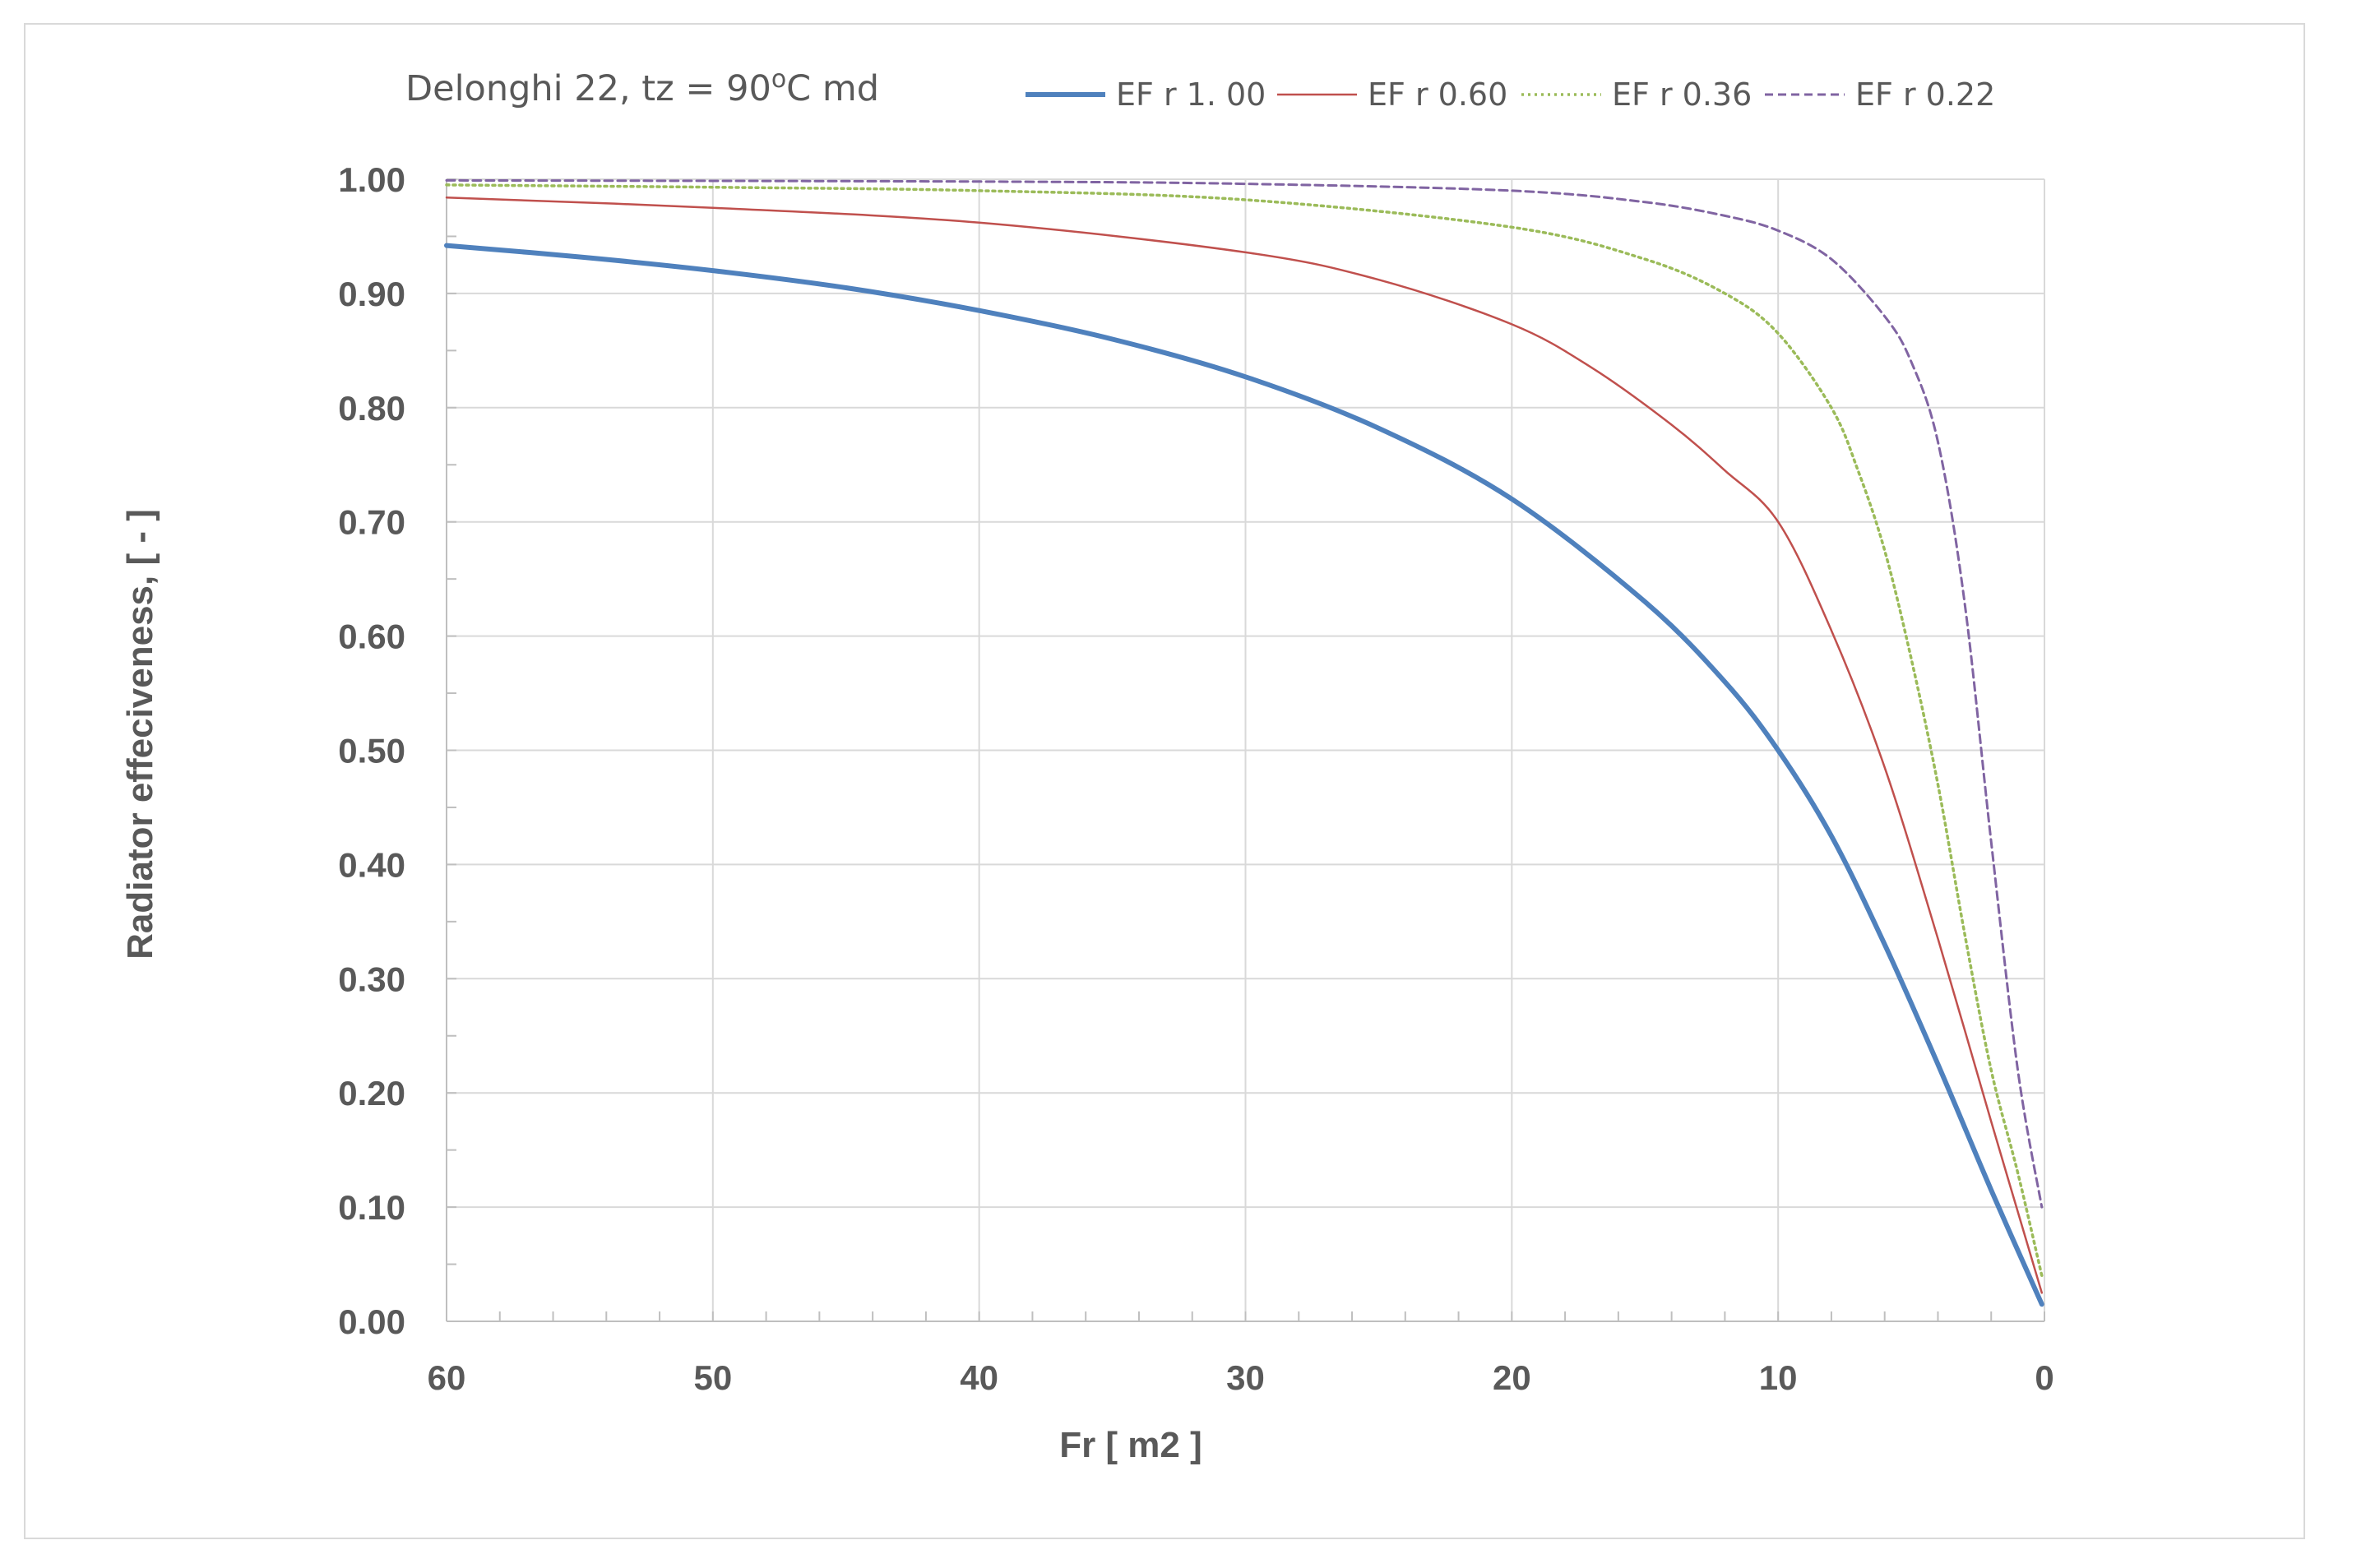 The width and height of the screenshot is (2366, 1568). What do you see at coordinates (832, 88) in the screenshot?
I see `chart-title-suffix: C md` at bounding box center [832, 88].